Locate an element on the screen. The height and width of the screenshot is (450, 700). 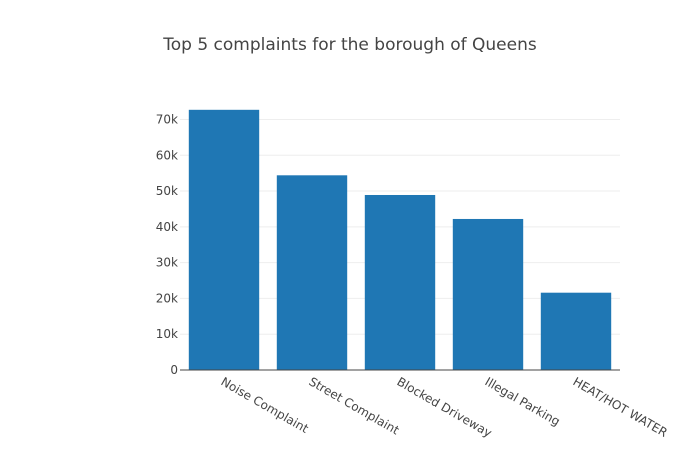
x-tick-label: Illegal Parking is located at coordinates (523, 401).